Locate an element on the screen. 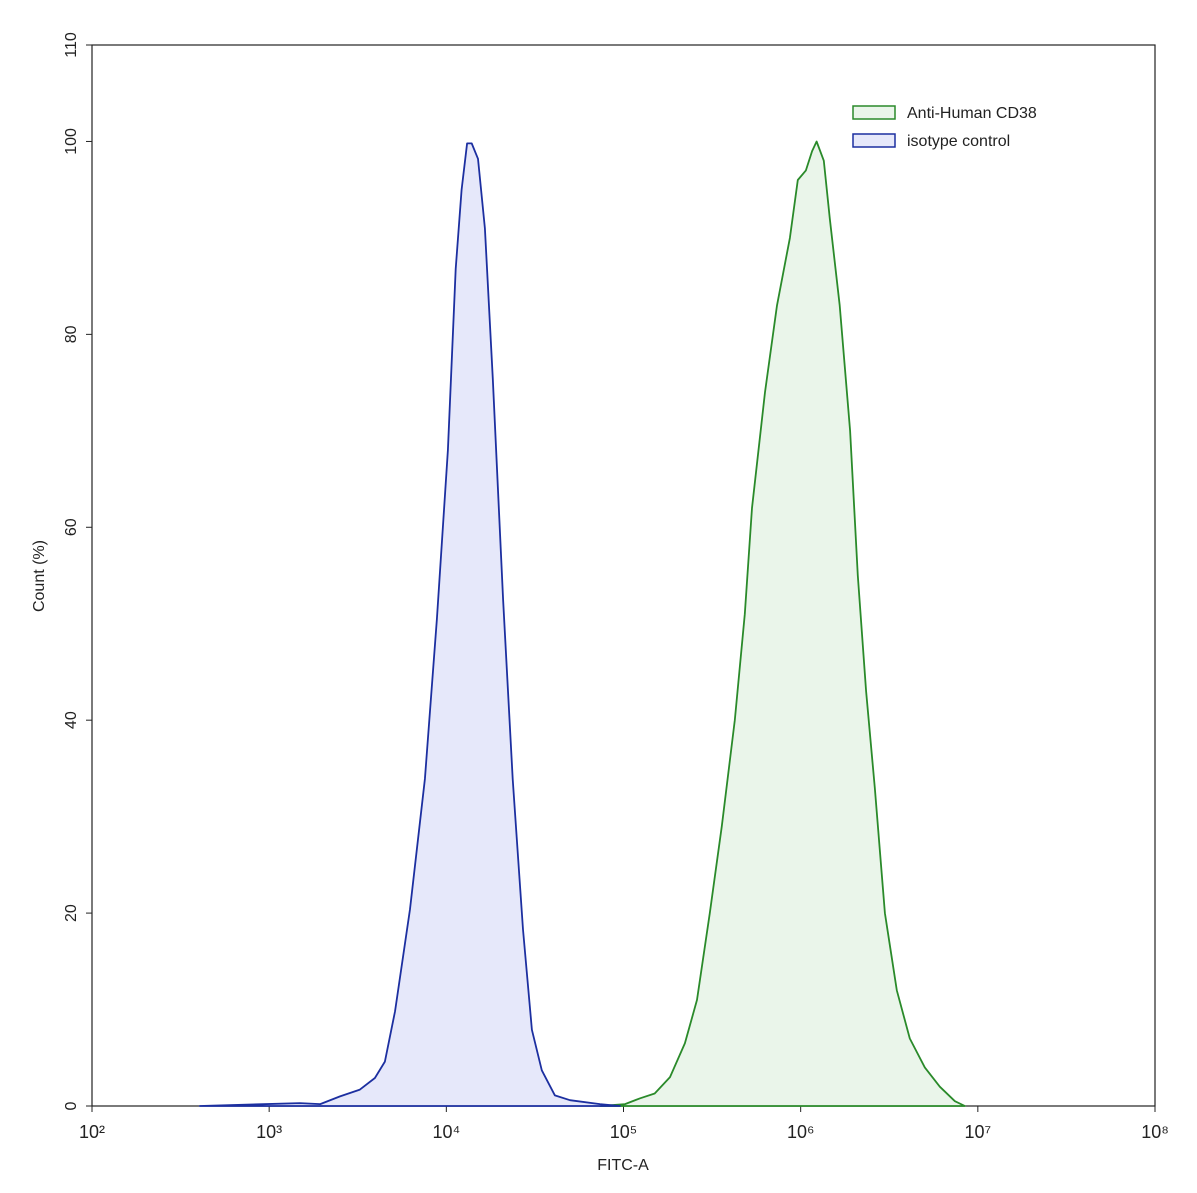  y-tick-label: 100 is located at coordinates (71, 141).